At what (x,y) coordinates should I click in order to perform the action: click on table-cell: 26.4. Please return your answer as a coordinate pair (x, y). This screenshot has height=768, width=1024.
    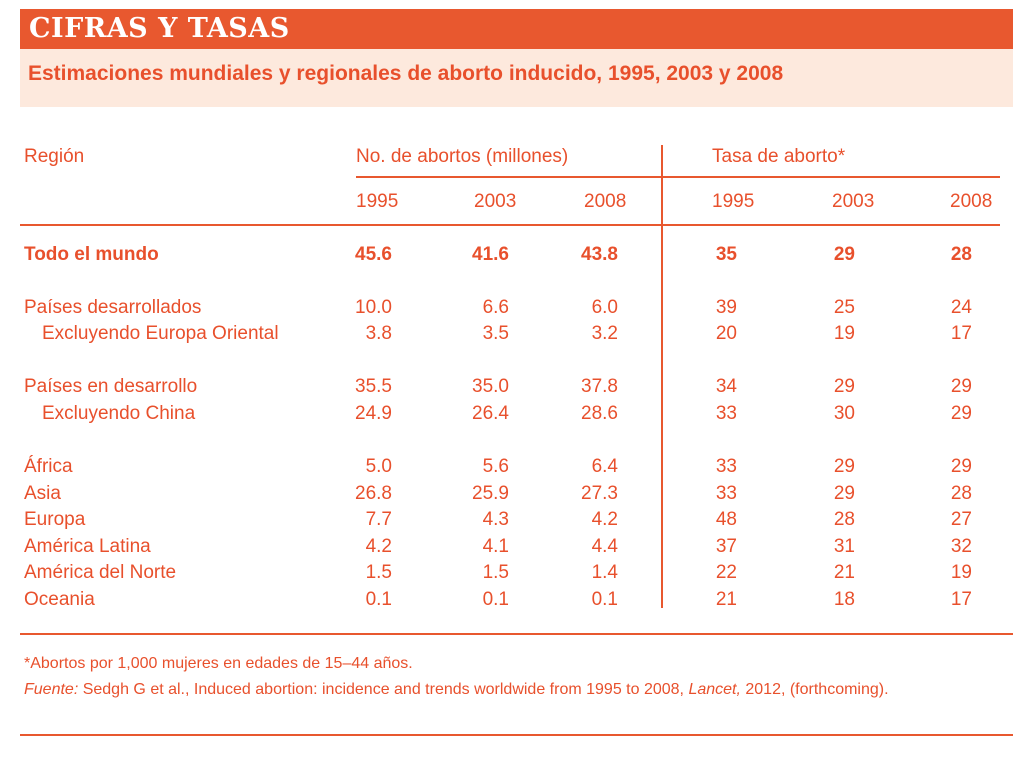
    Looking at the image, I should click on (490, 413).